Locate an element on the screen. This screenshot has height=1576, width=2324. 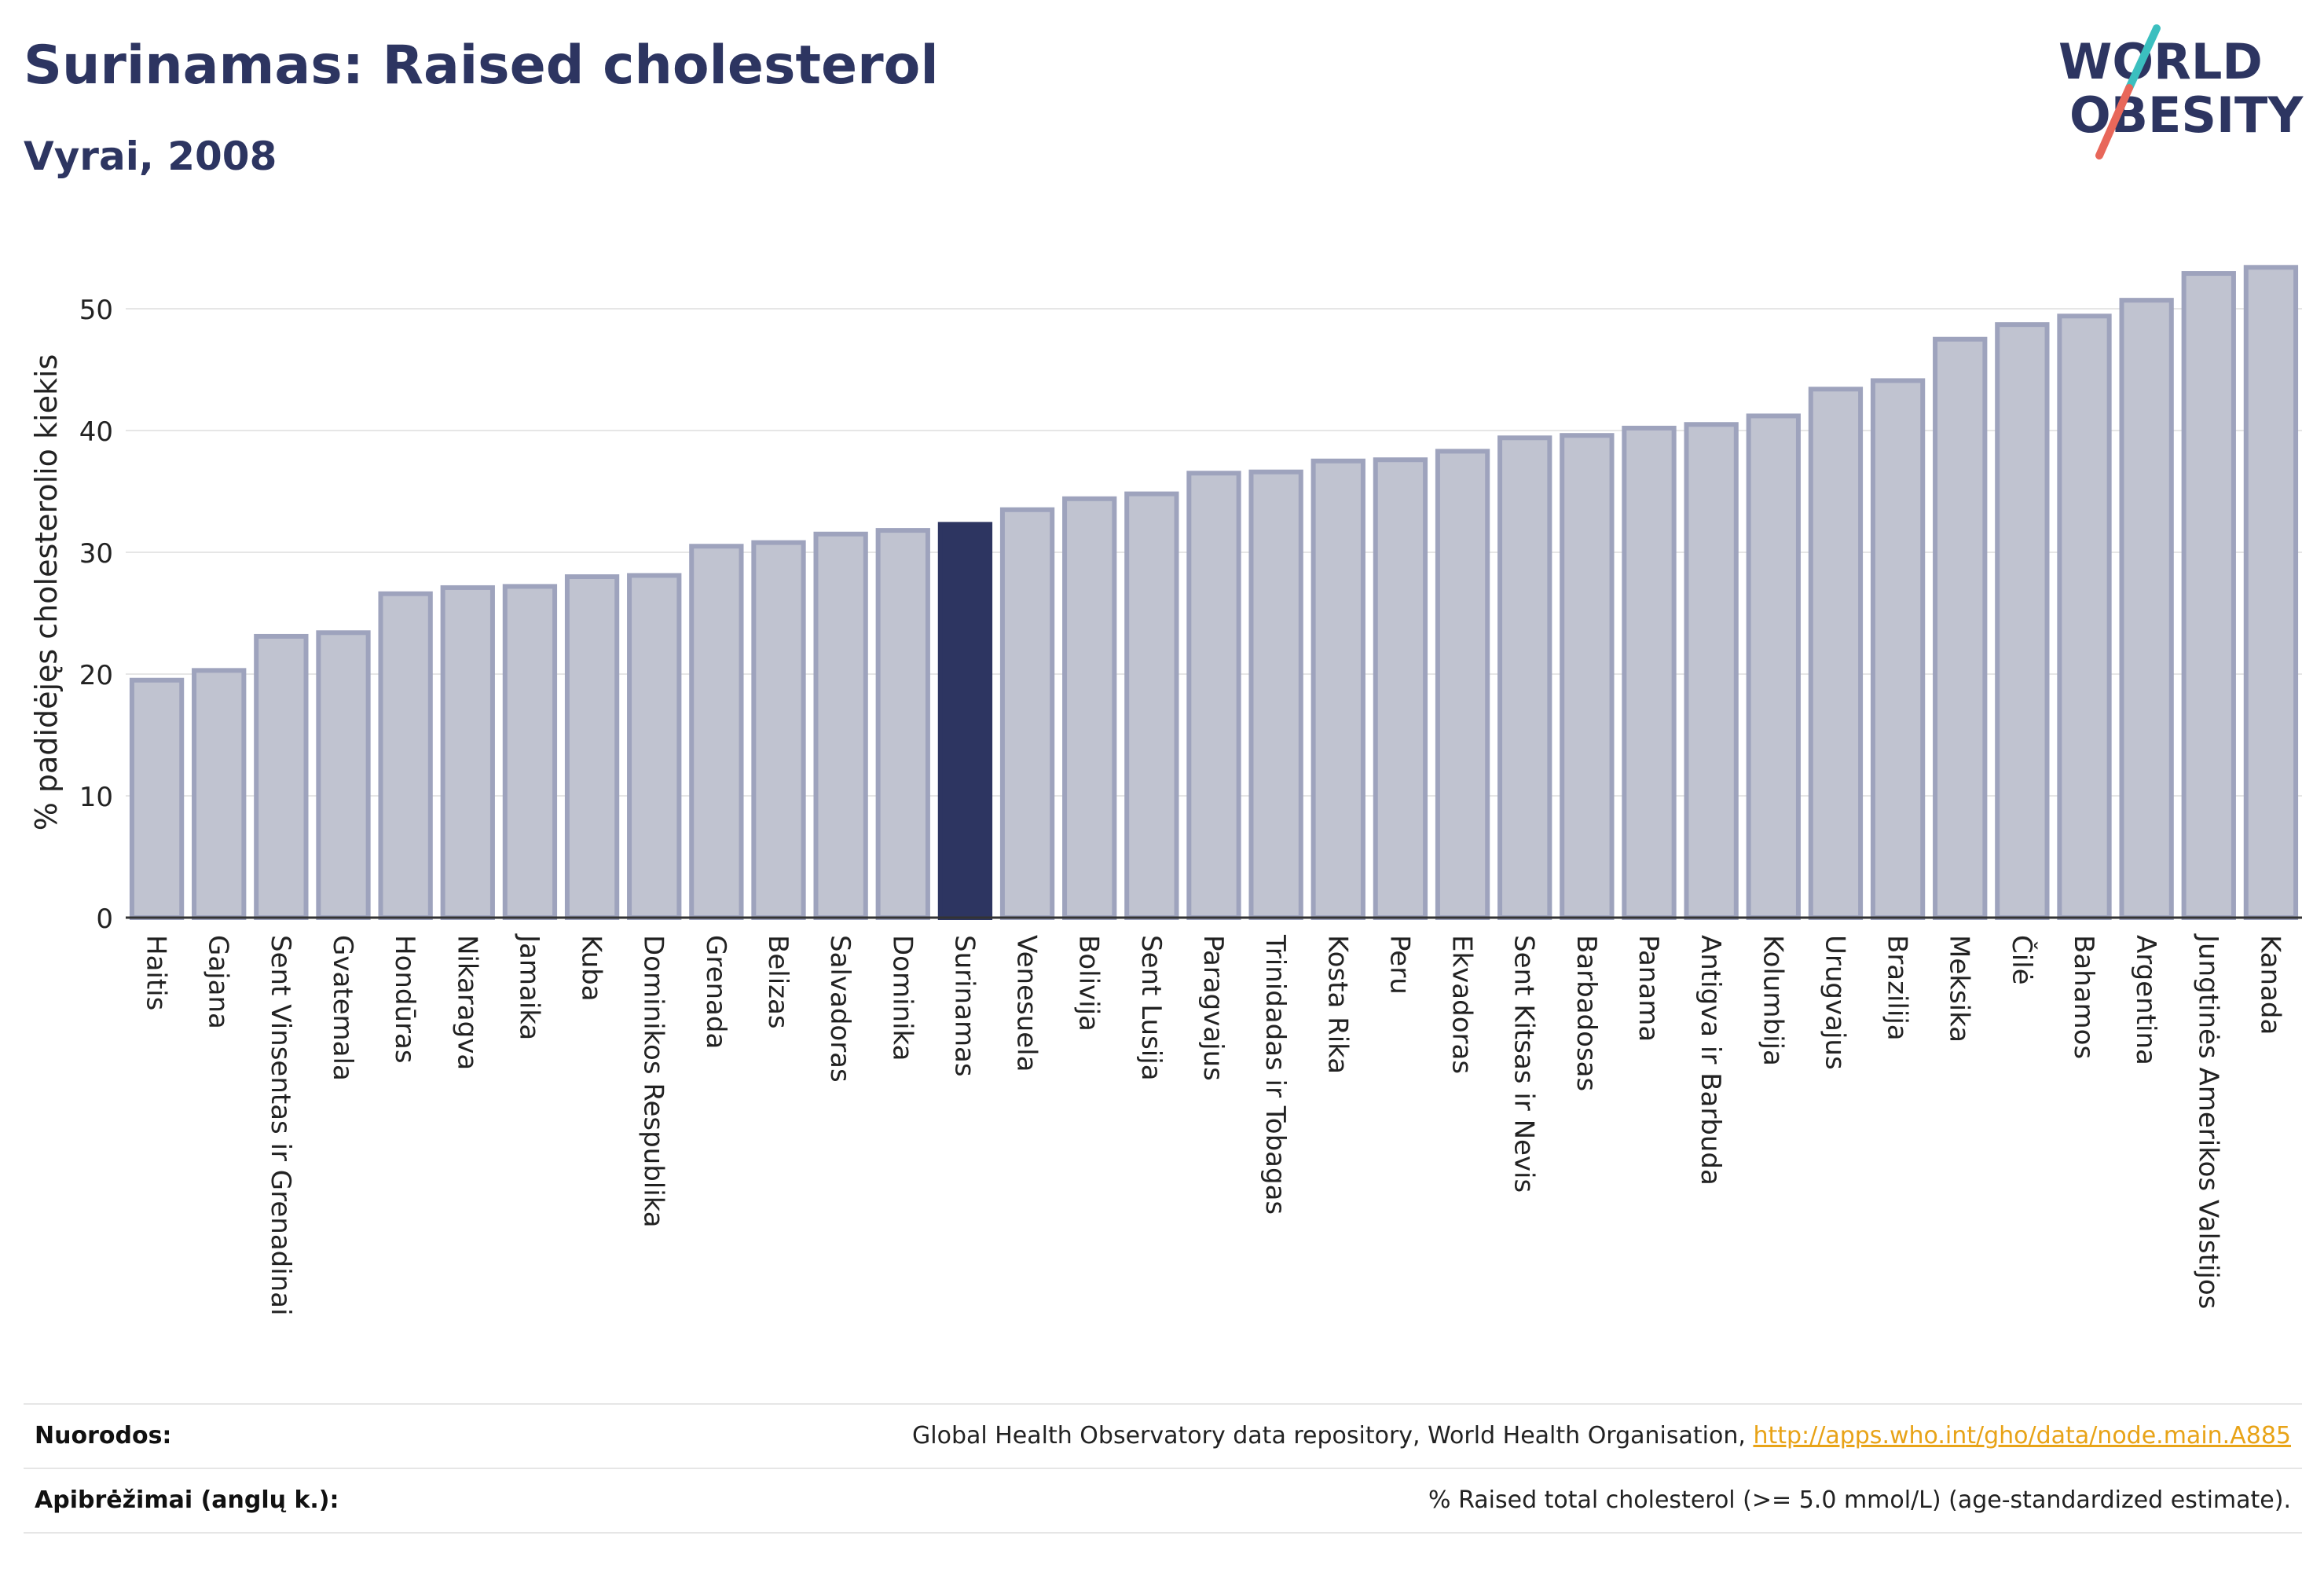
y-axis-label: % padidėjęs cholesterolio kiekis is located at coordinates (46, 592).